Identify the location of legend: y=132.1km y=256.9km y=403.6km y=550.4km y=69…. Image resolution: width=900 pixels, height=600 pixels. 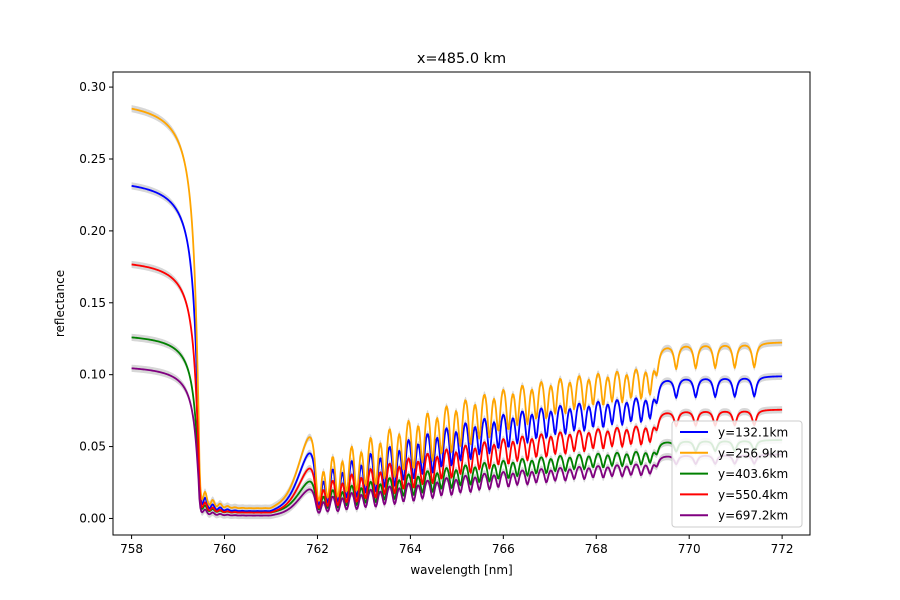
(737, 474).